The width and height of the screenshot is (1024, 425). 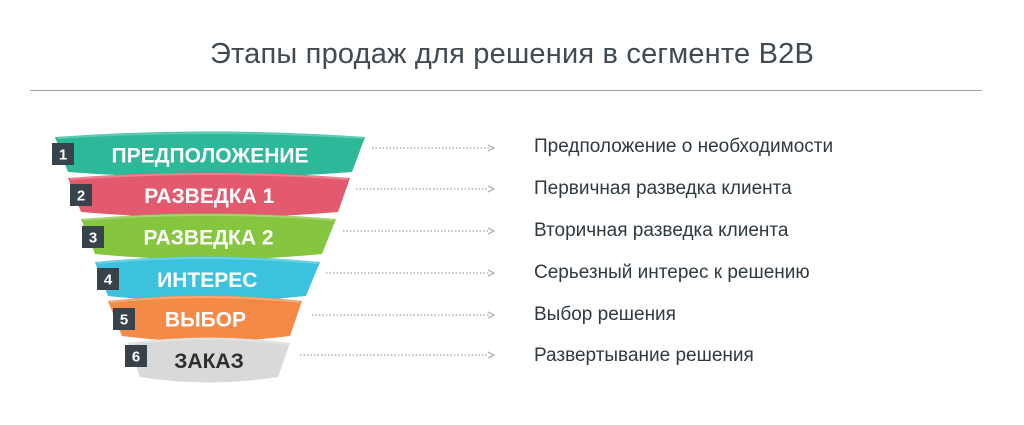 What do you see at coordinates (661, 230) in the screenshot?
I see `stage-description-3: Вторичная разведка клиента` at bounding box center [661, 230].